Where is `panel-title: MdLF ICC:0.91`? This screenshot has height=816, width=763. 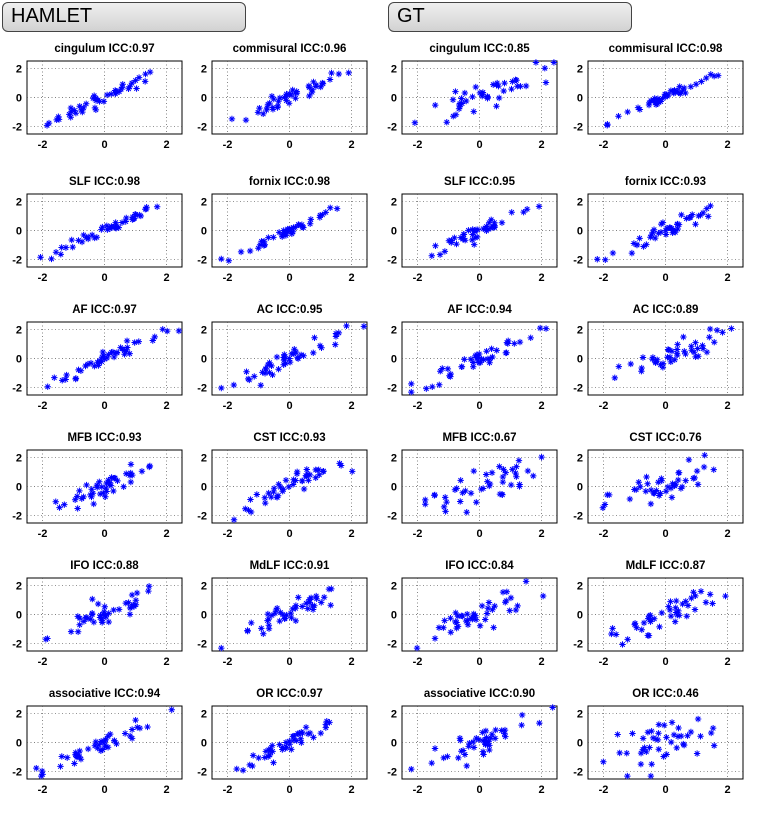 panel-title: MdLF ICC:0.91 is located at coordinates (290, 566).